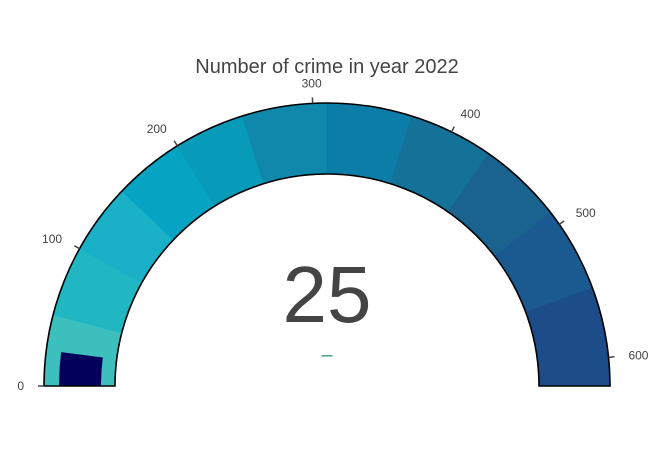 This screenshot has width=654, height=450. Describe the element at coordinates (52, 239) in the screenshot. I see `gauge-tick-label: 100` at that location.